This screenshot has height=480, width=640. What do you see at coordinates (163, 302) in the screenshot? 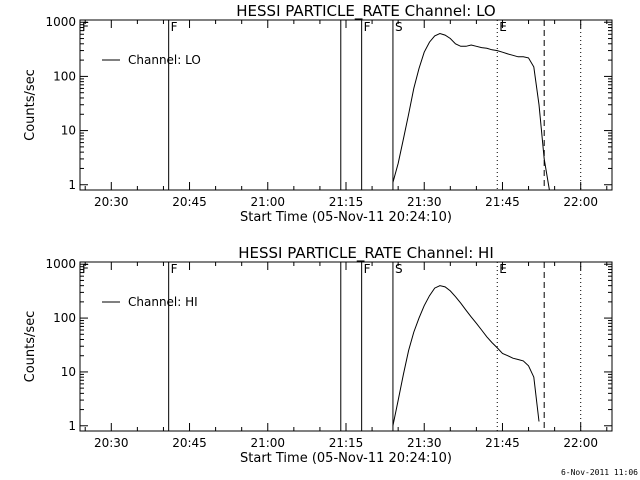
I see `legend-label: Channel: HI` at bounding box center [163, 302].